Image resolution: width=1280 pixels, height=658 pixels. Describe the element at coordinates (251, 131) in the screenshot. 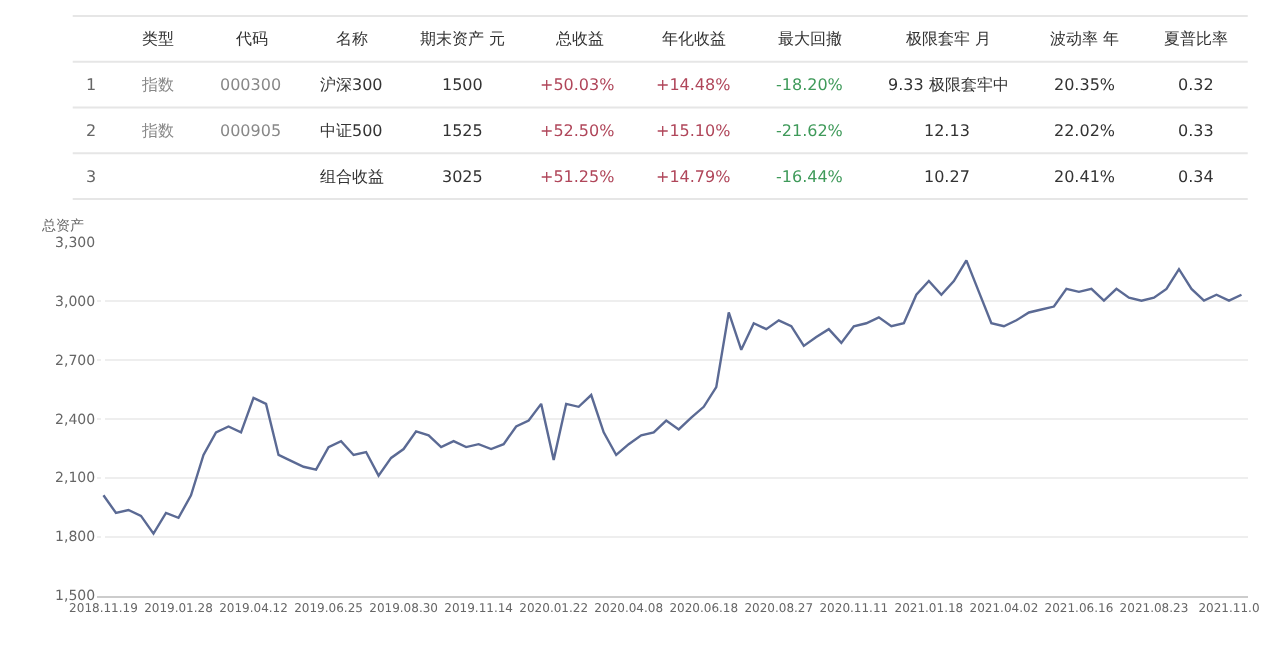

I see `text: 000905` at that location.